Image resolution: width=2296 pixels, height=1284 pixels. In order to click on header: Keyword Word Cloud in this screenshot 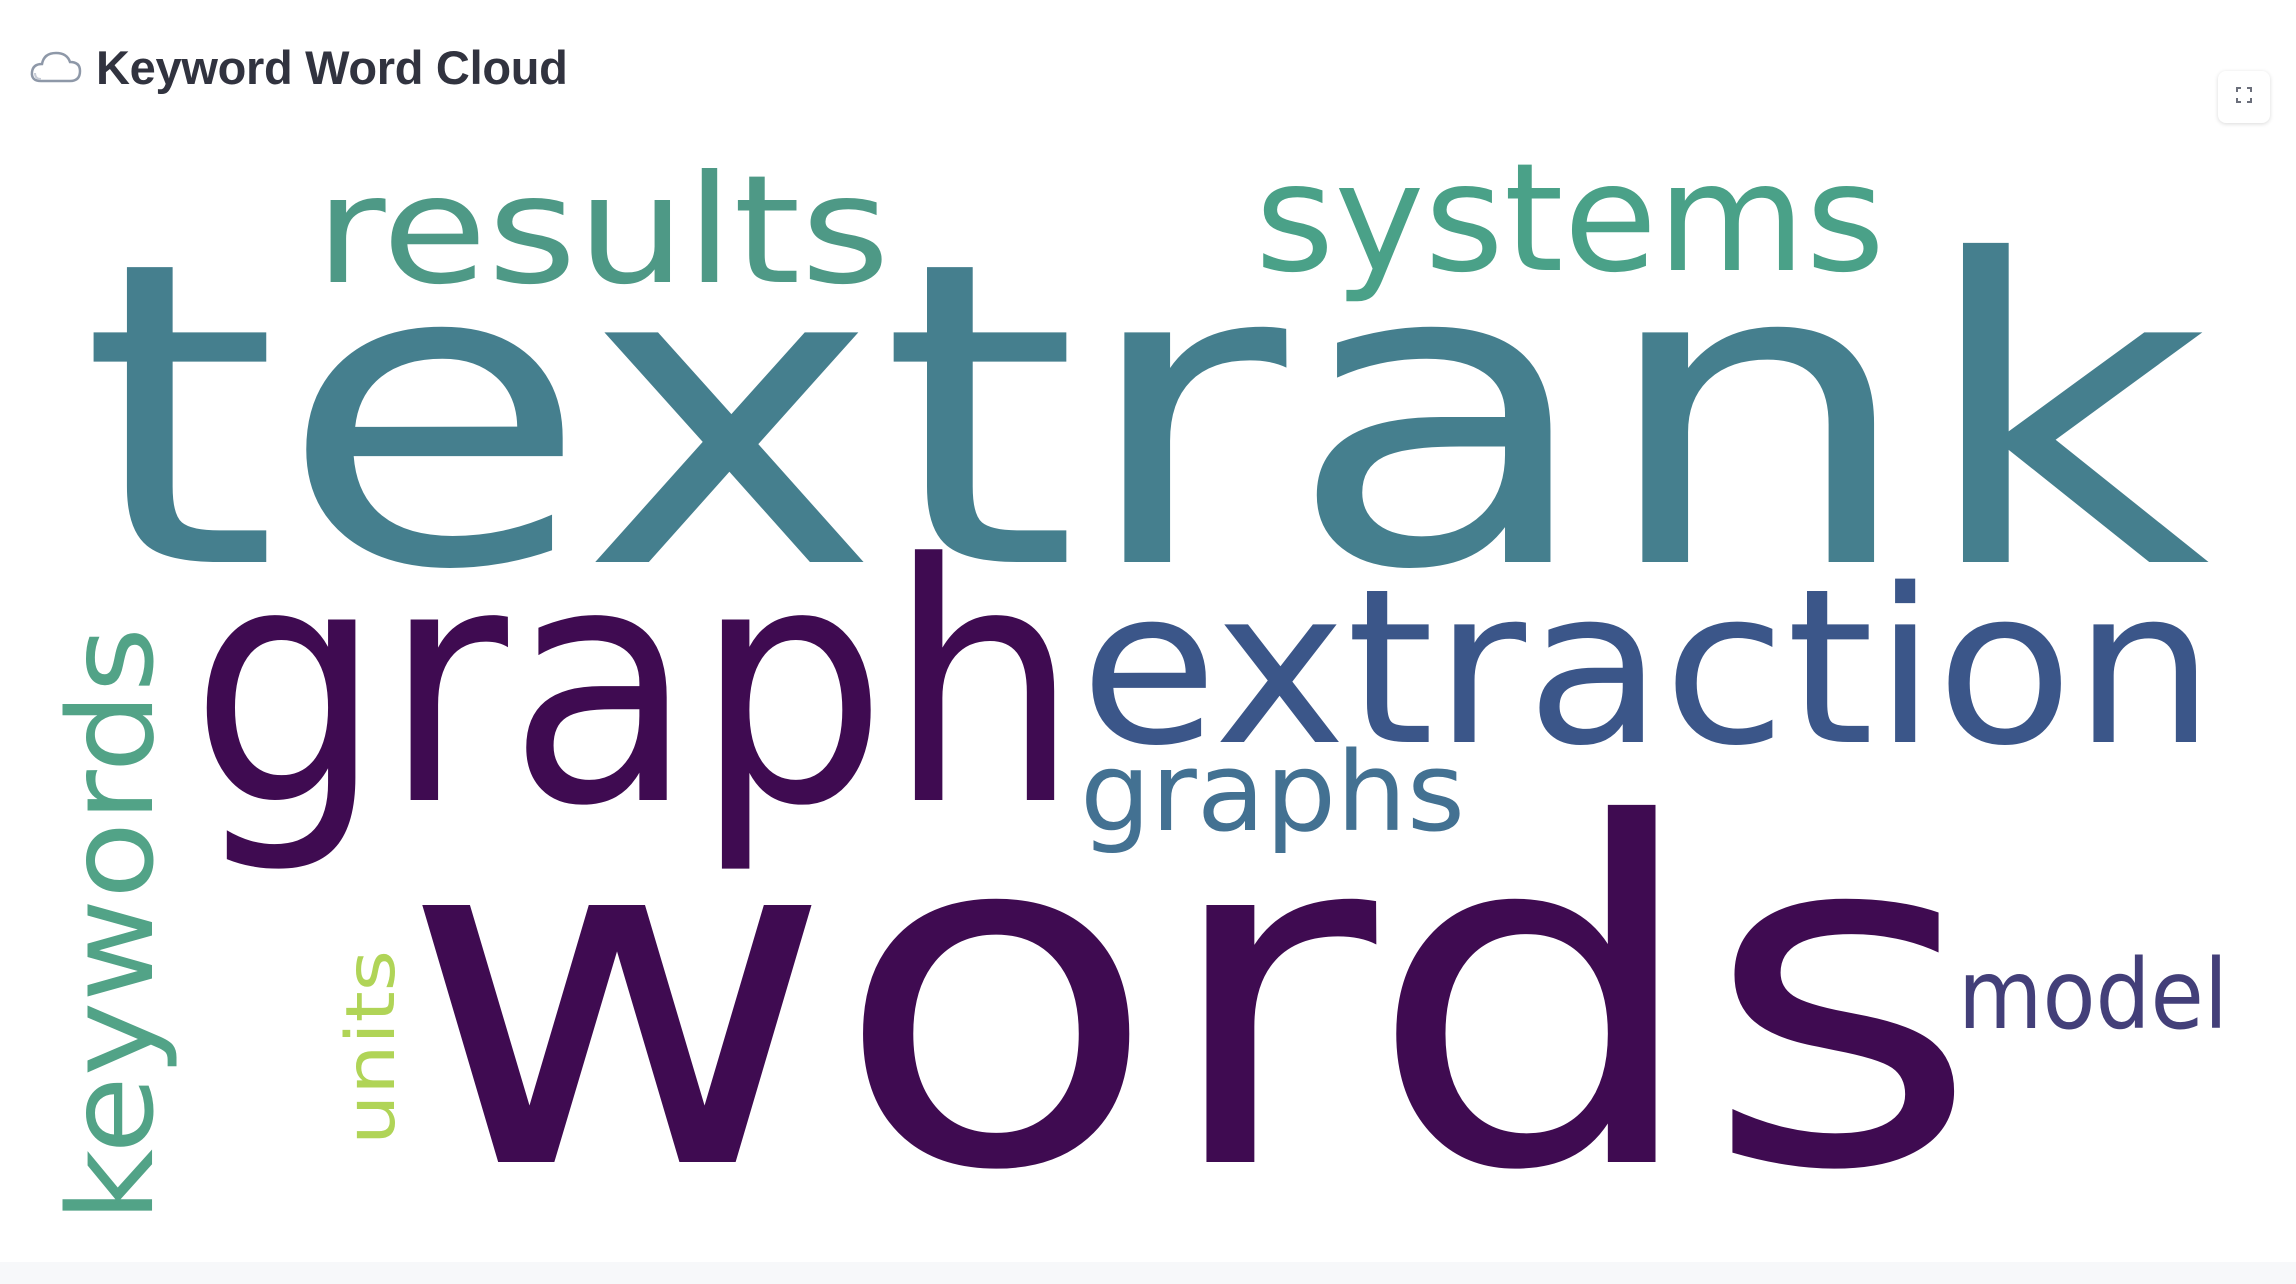, I will do `click(298, 67)`.